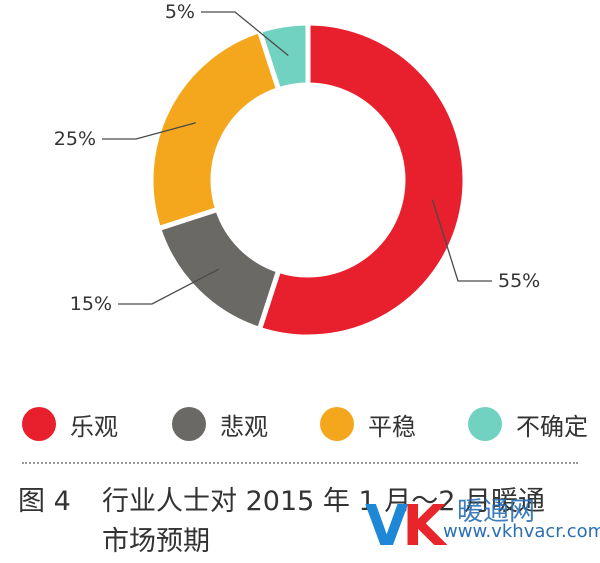 This screenshot has width=600, height=563. What do you see at coordinates (180, 12) in the screenshot?
I see `data-label-uncertain: 5%` at bounding box center [180, 12].